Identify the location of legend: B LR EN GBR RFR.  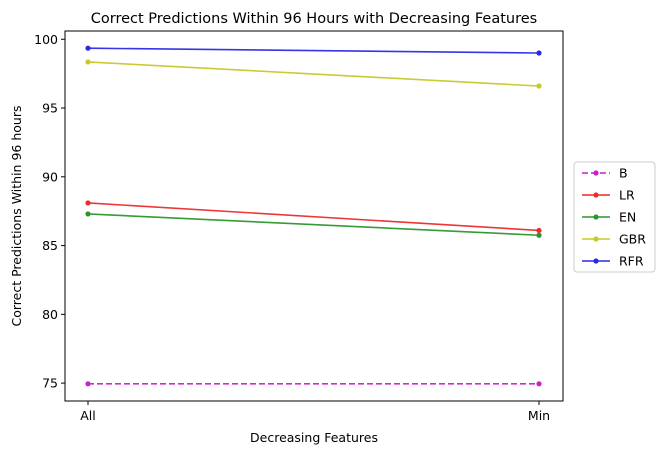
(614, 217).